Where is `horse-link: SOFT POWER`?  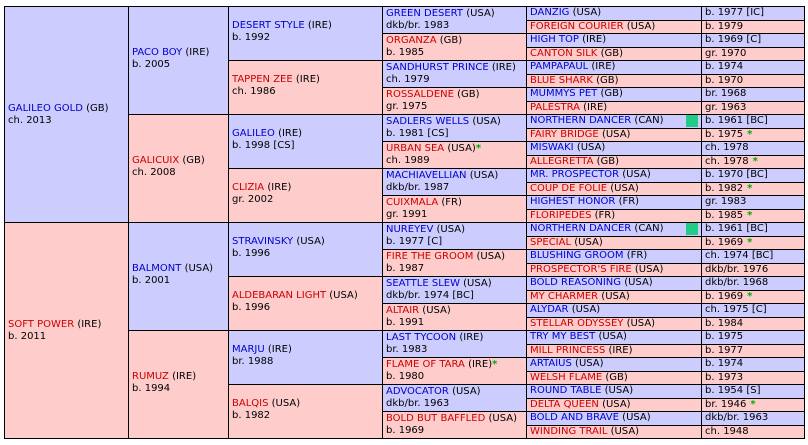 horse-link: SOFT POWER is located at coordinates (41, 324).